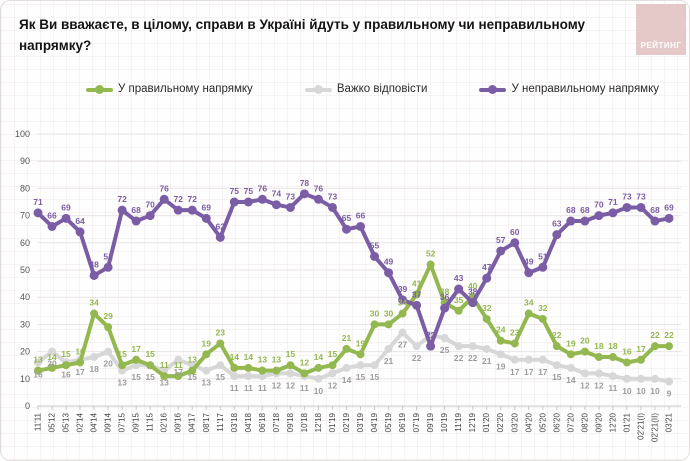 The height and width of the screenshot is (461, 690). Describe the element at coordinates (529, 303) in the screenshot. I see `data-point-label: 34` at that location.